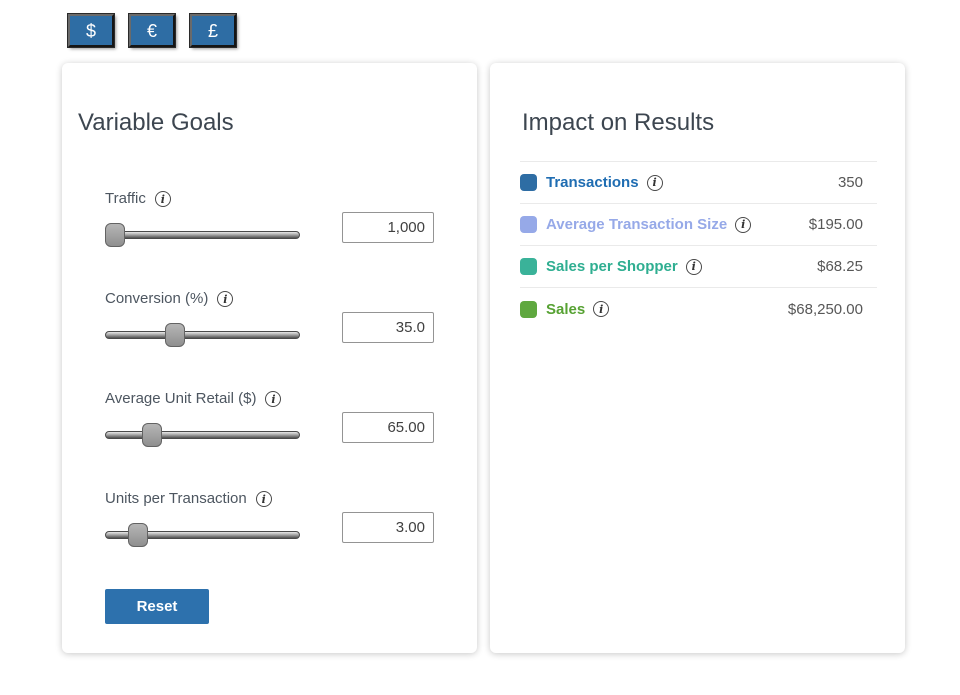  What do you see at coordinates (181, 398) in the screenshot?
I see `average-unit-retail-label: Average Unit Retail ($)` at bounding box center [181, 398].